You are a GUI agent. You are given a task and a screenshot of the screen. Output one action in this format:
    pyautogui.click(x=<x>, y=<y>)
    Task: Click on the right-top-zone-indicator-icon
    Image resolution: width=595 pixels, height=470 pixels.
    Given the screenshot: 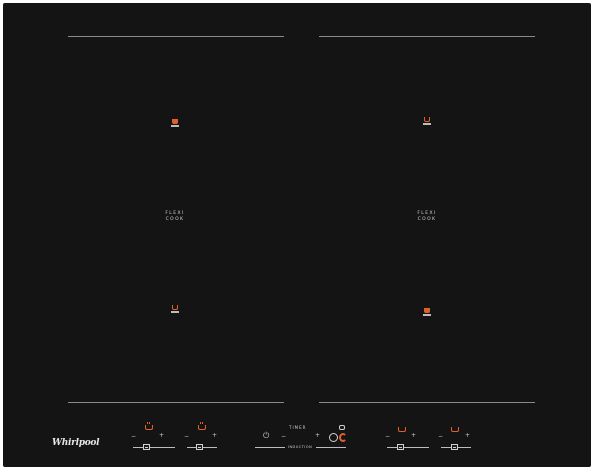 What is the action you would take?
    pyautogui.click(x=427, y=121)
    